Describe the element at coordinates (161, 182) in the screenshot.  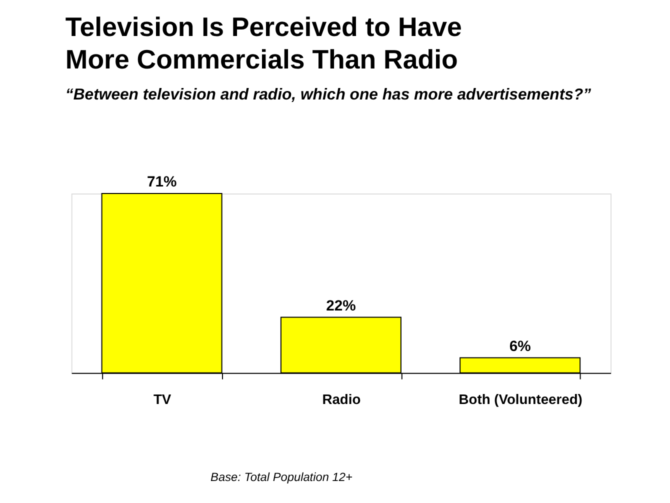
I see `data-label: 71%` at that location.